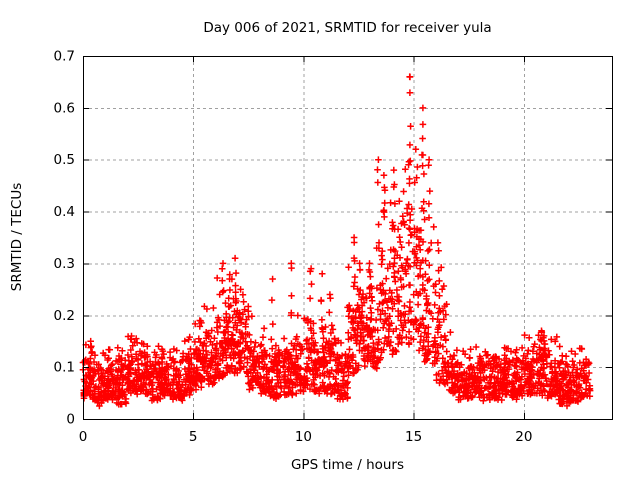 Image resolution: width=640 pixels, height=480 pixels. What do you see at coordinates (17, 237) in the screenshot?
I see `y-axis-label: SRMTID / TECUs` at bounding box center [17, 237].